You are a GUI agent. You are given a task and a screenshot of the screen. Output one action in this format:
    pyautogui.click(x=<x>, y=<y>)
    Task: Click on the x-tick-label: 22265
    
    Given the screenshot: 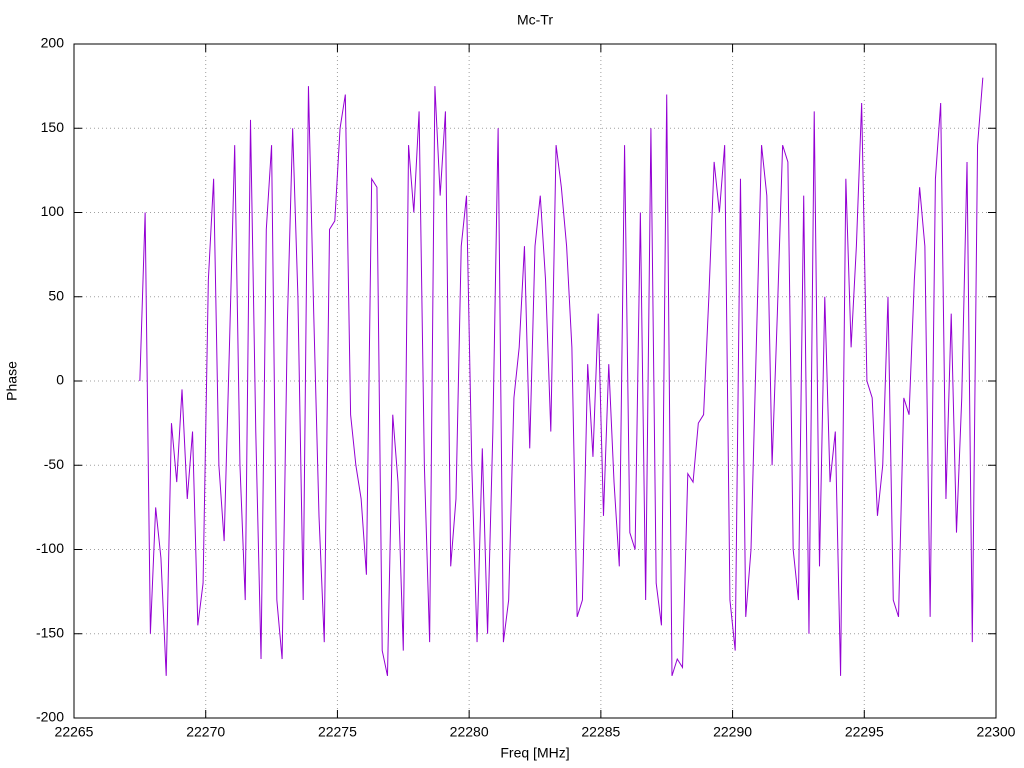 What is the action you would take?
    pyautogui.click(x=74, y=732)
    